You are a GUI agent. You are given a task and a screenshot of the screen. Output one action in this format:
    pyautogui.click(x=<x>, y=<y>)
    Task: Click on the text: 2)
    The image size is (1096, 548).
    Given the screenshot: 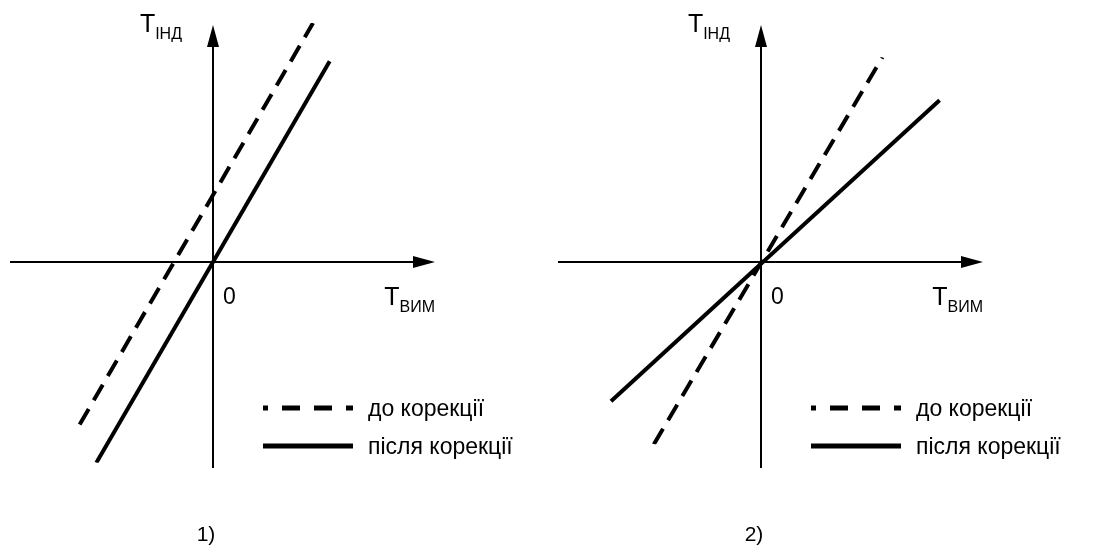 What is the action you would take?
    pyautogui.click(x=754, y=533)
    